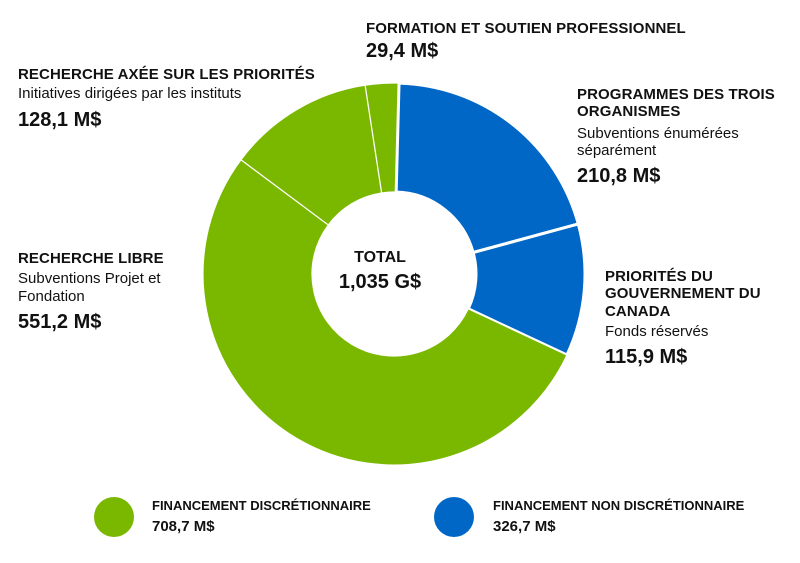 Image resolution: width=800 pixels, height=563 pixels. Describe the element at coordinates (402, 51) in the screenshot. I see `slice-value: 29,4 M$` at that location.